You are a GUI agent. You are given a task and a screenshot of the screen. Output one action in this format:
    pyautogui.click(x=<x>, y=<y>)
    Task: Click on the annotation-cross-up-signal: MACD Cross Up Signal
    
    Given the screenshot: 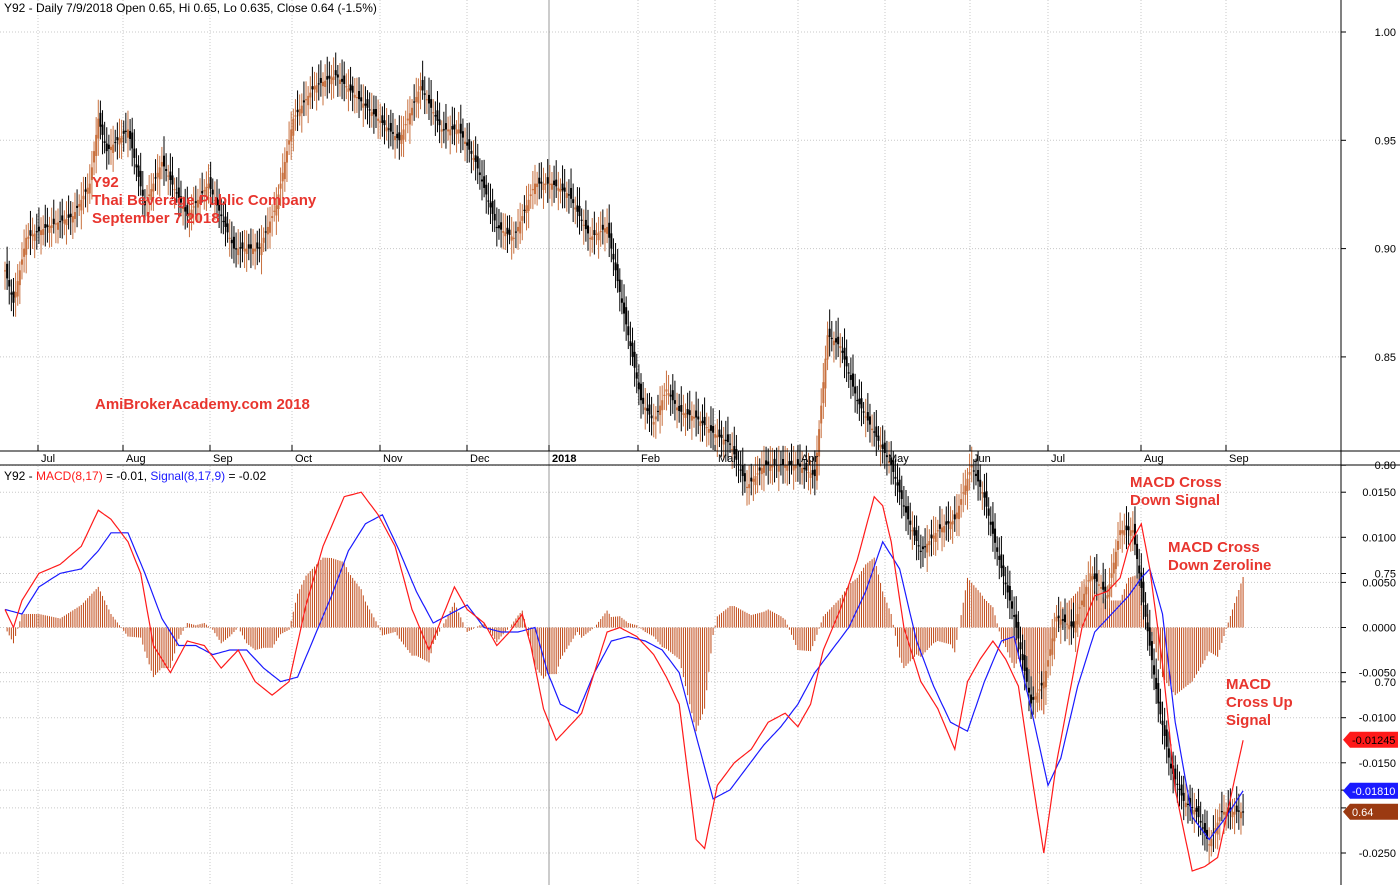 What is the action you would take?
    pyautogui.click(x=1259, y=703)
    